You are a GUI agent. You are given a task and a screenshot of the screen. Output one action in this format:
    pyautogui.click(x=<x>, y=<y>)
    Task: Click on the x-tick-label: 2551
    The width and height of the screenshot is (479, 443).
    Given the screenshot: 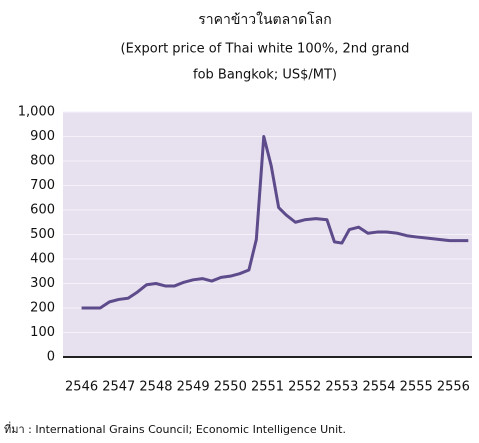 What is the action you would take?
    pyautogui.click(x=267, y=387)
    